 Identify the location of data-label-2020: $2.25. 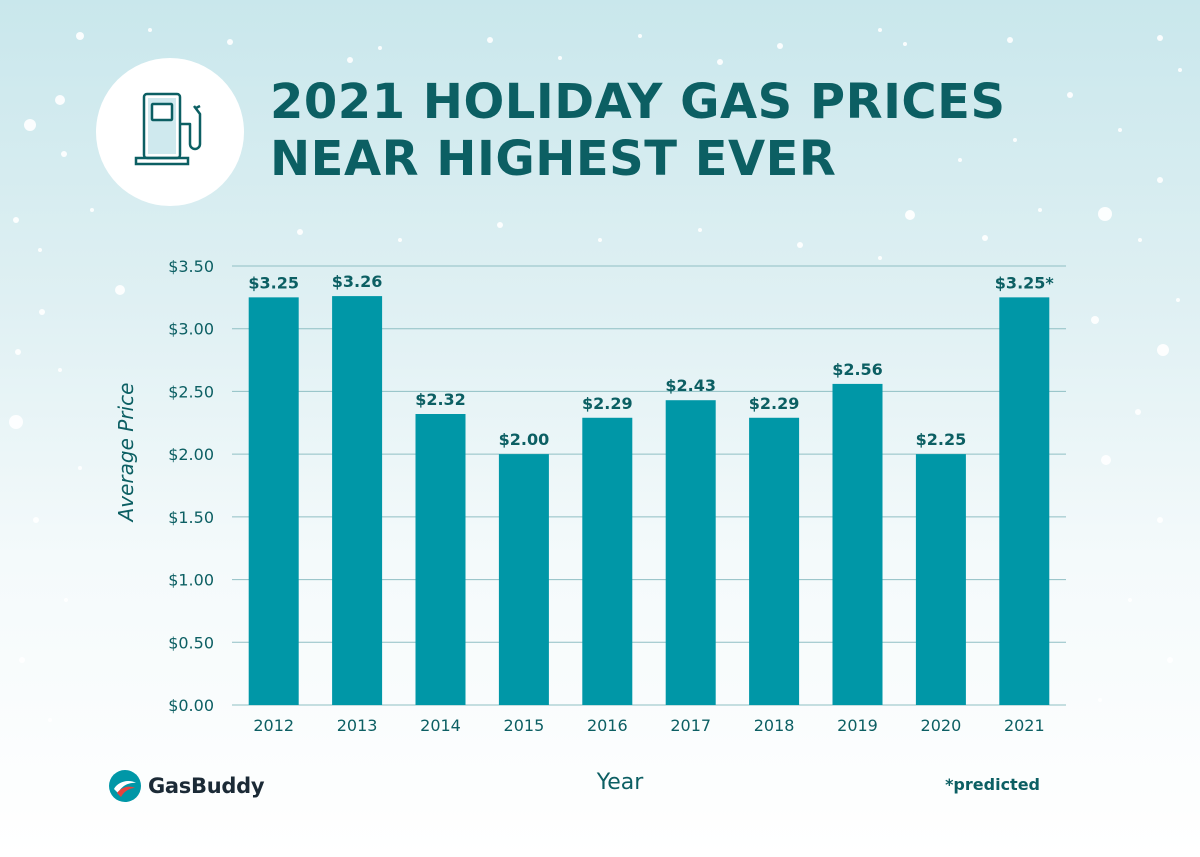
(941, 439).